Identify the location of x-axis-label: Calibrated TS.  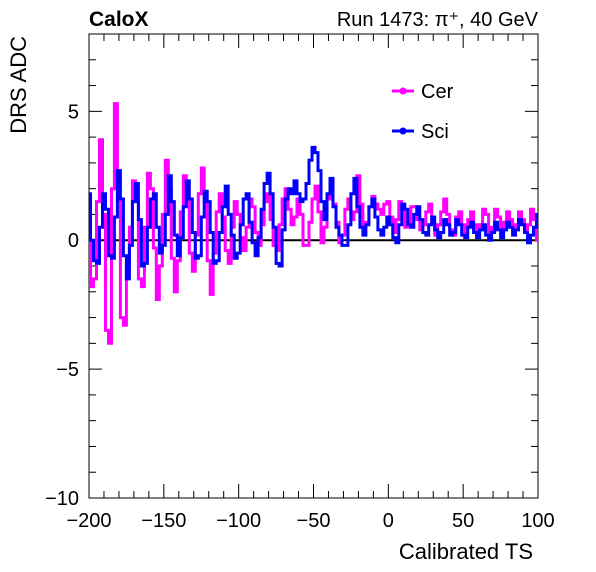
(466, 551).